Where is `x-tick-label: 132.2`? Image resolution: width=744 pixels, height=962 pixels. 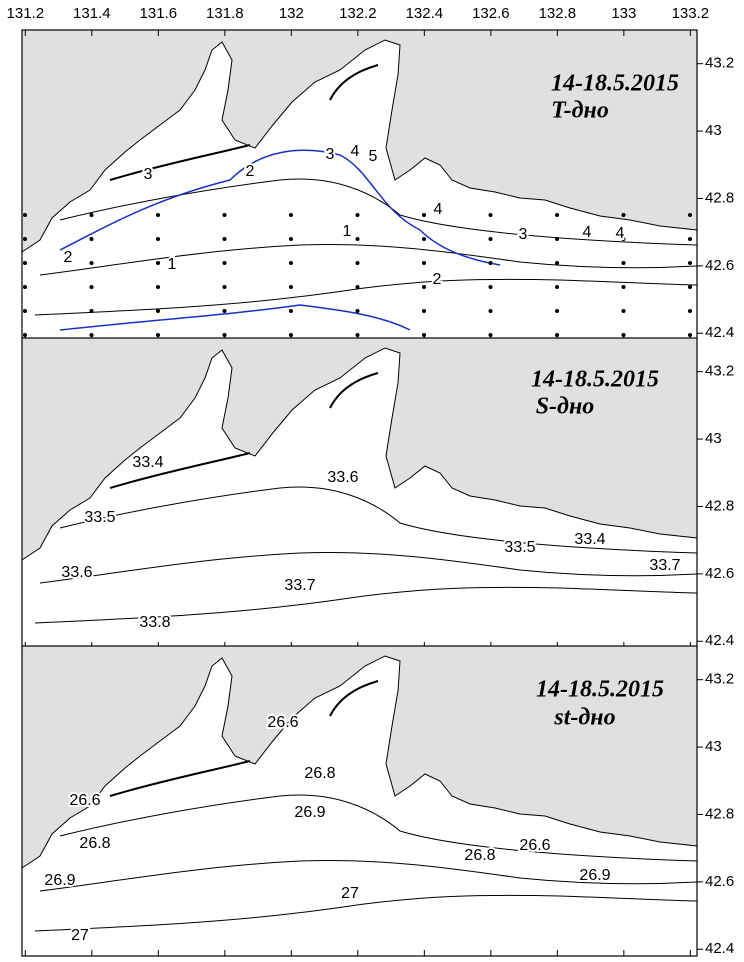 x-tick-label: 132.2 is located at coordinates (358, 13).